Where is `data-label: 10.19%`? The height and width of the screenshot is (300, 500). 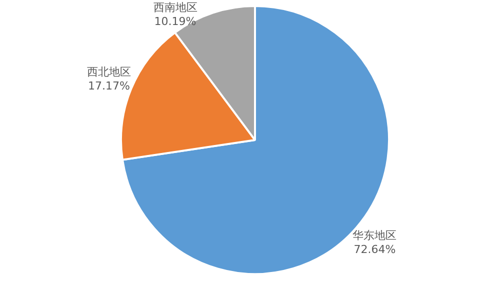 data-label: 10.19% is located at coordinates (175, 21).